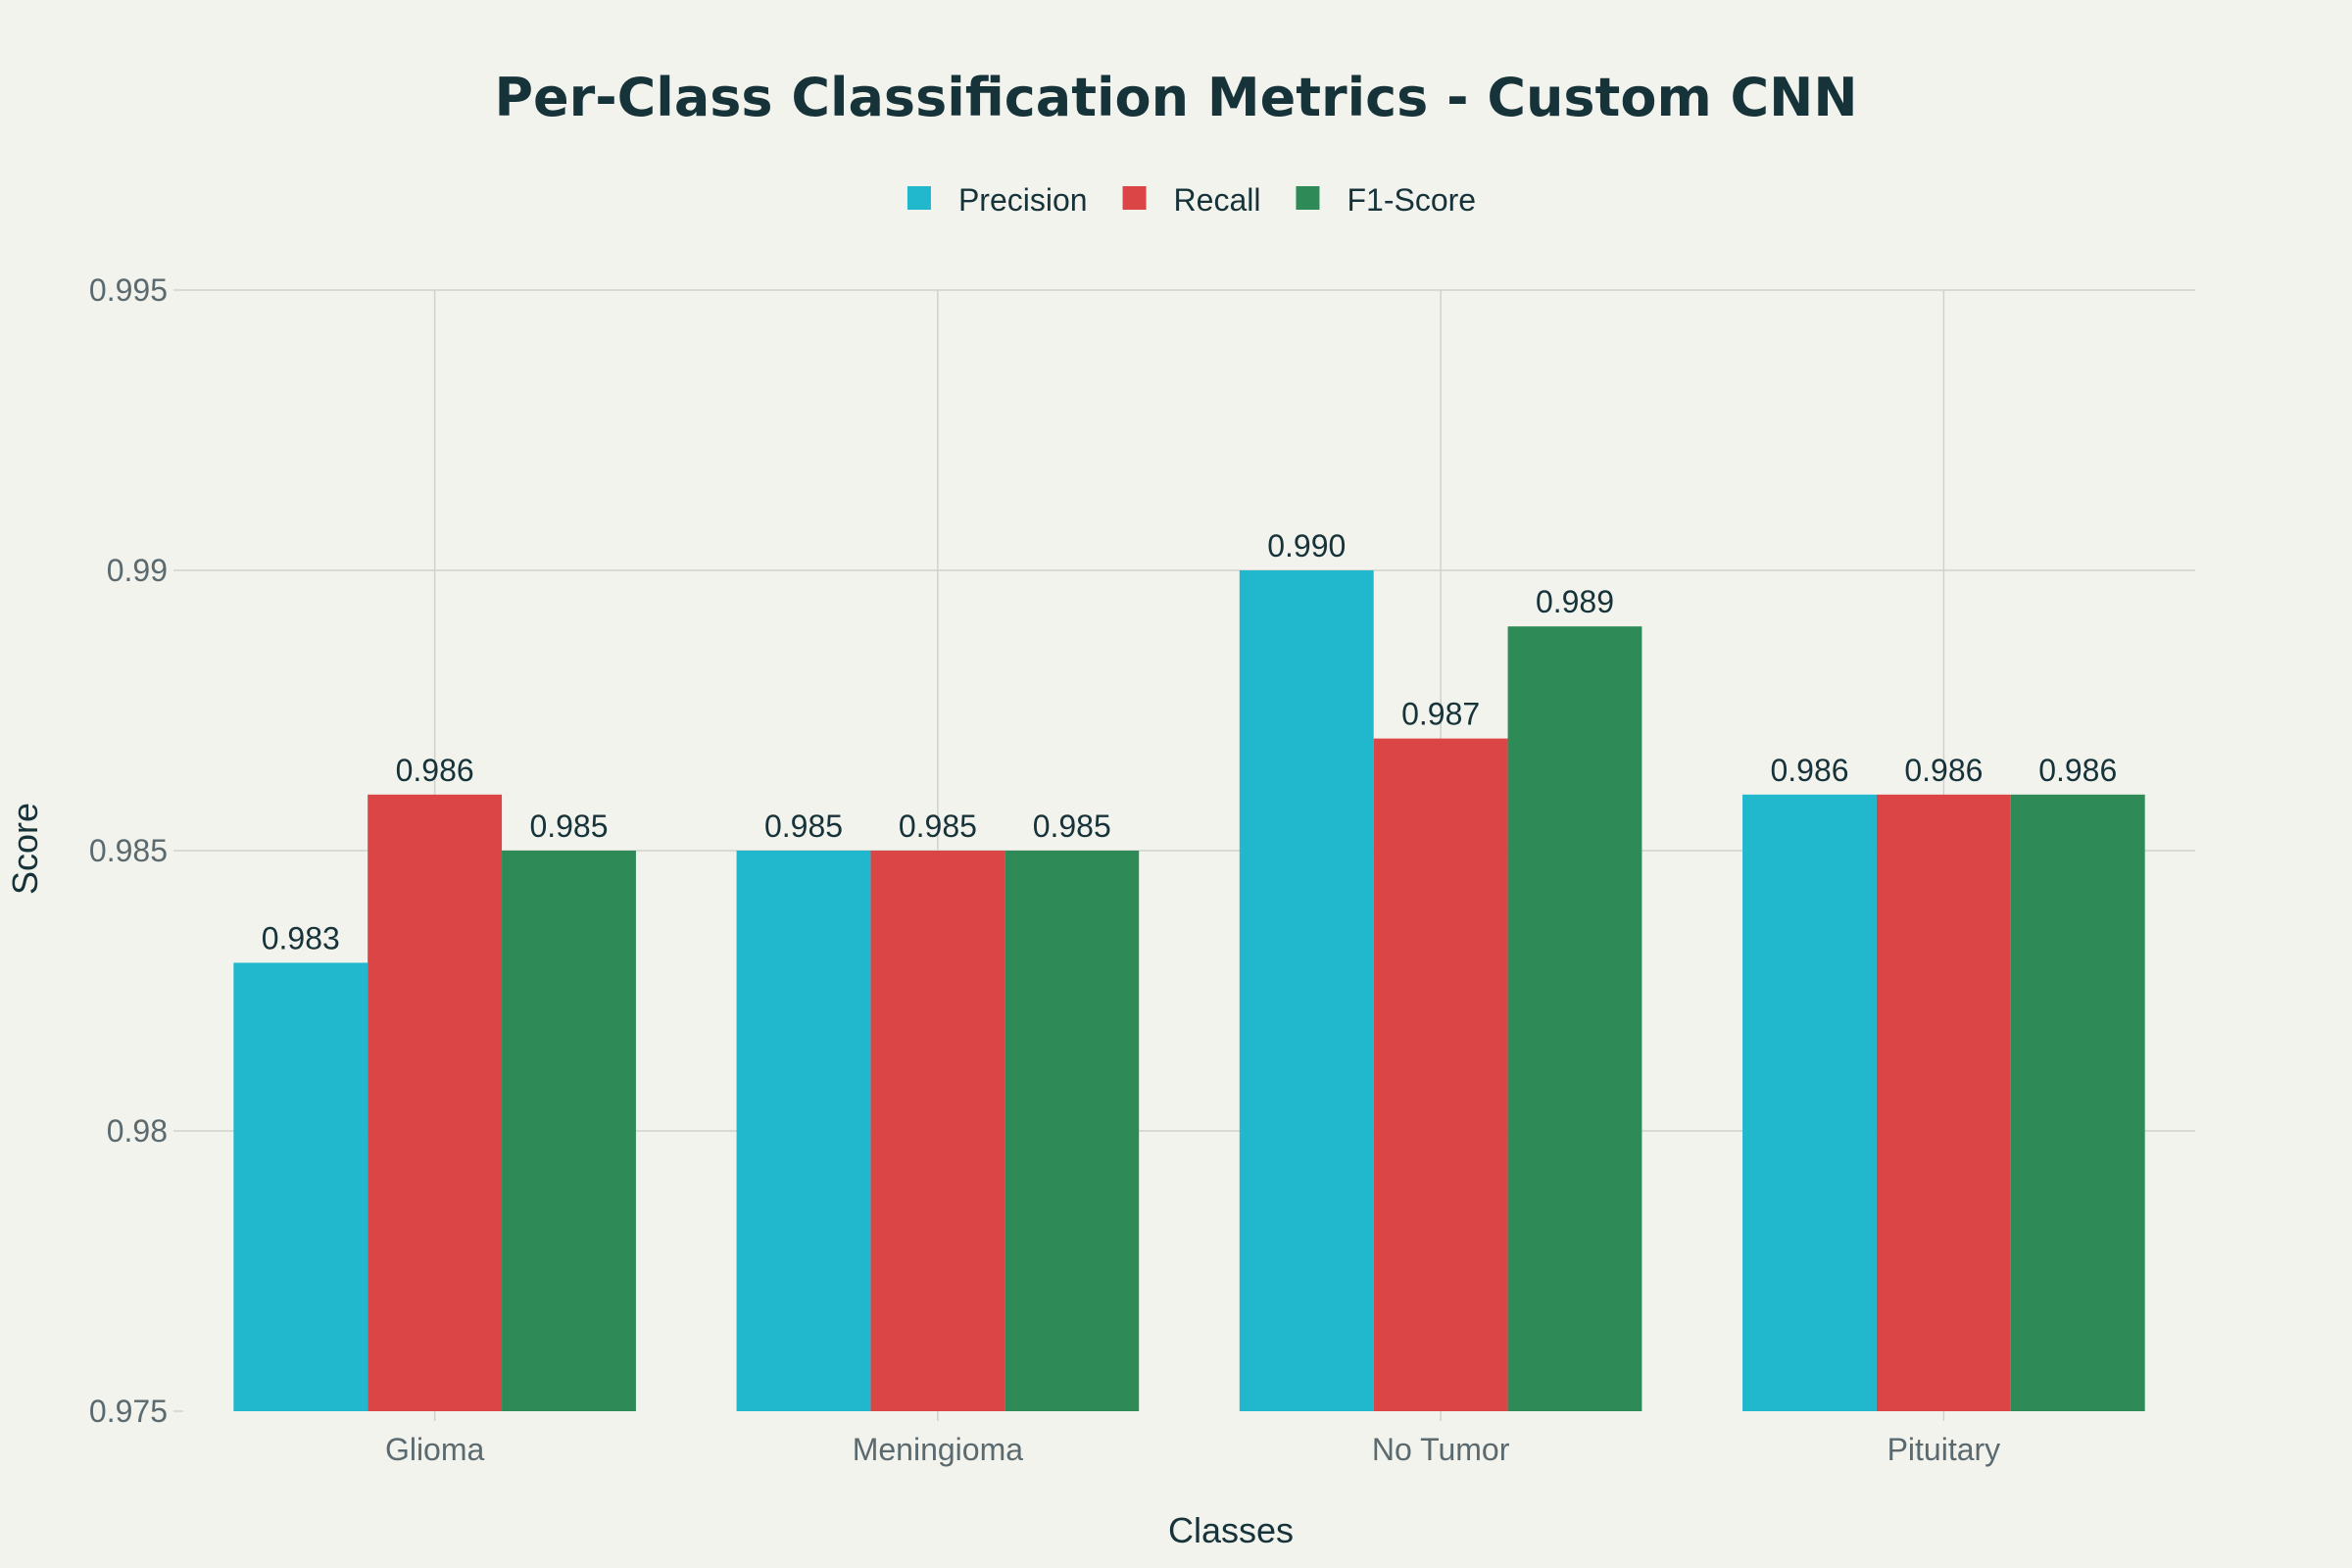  I want to click on legend-item: F1-Score, so click(1386, 200).